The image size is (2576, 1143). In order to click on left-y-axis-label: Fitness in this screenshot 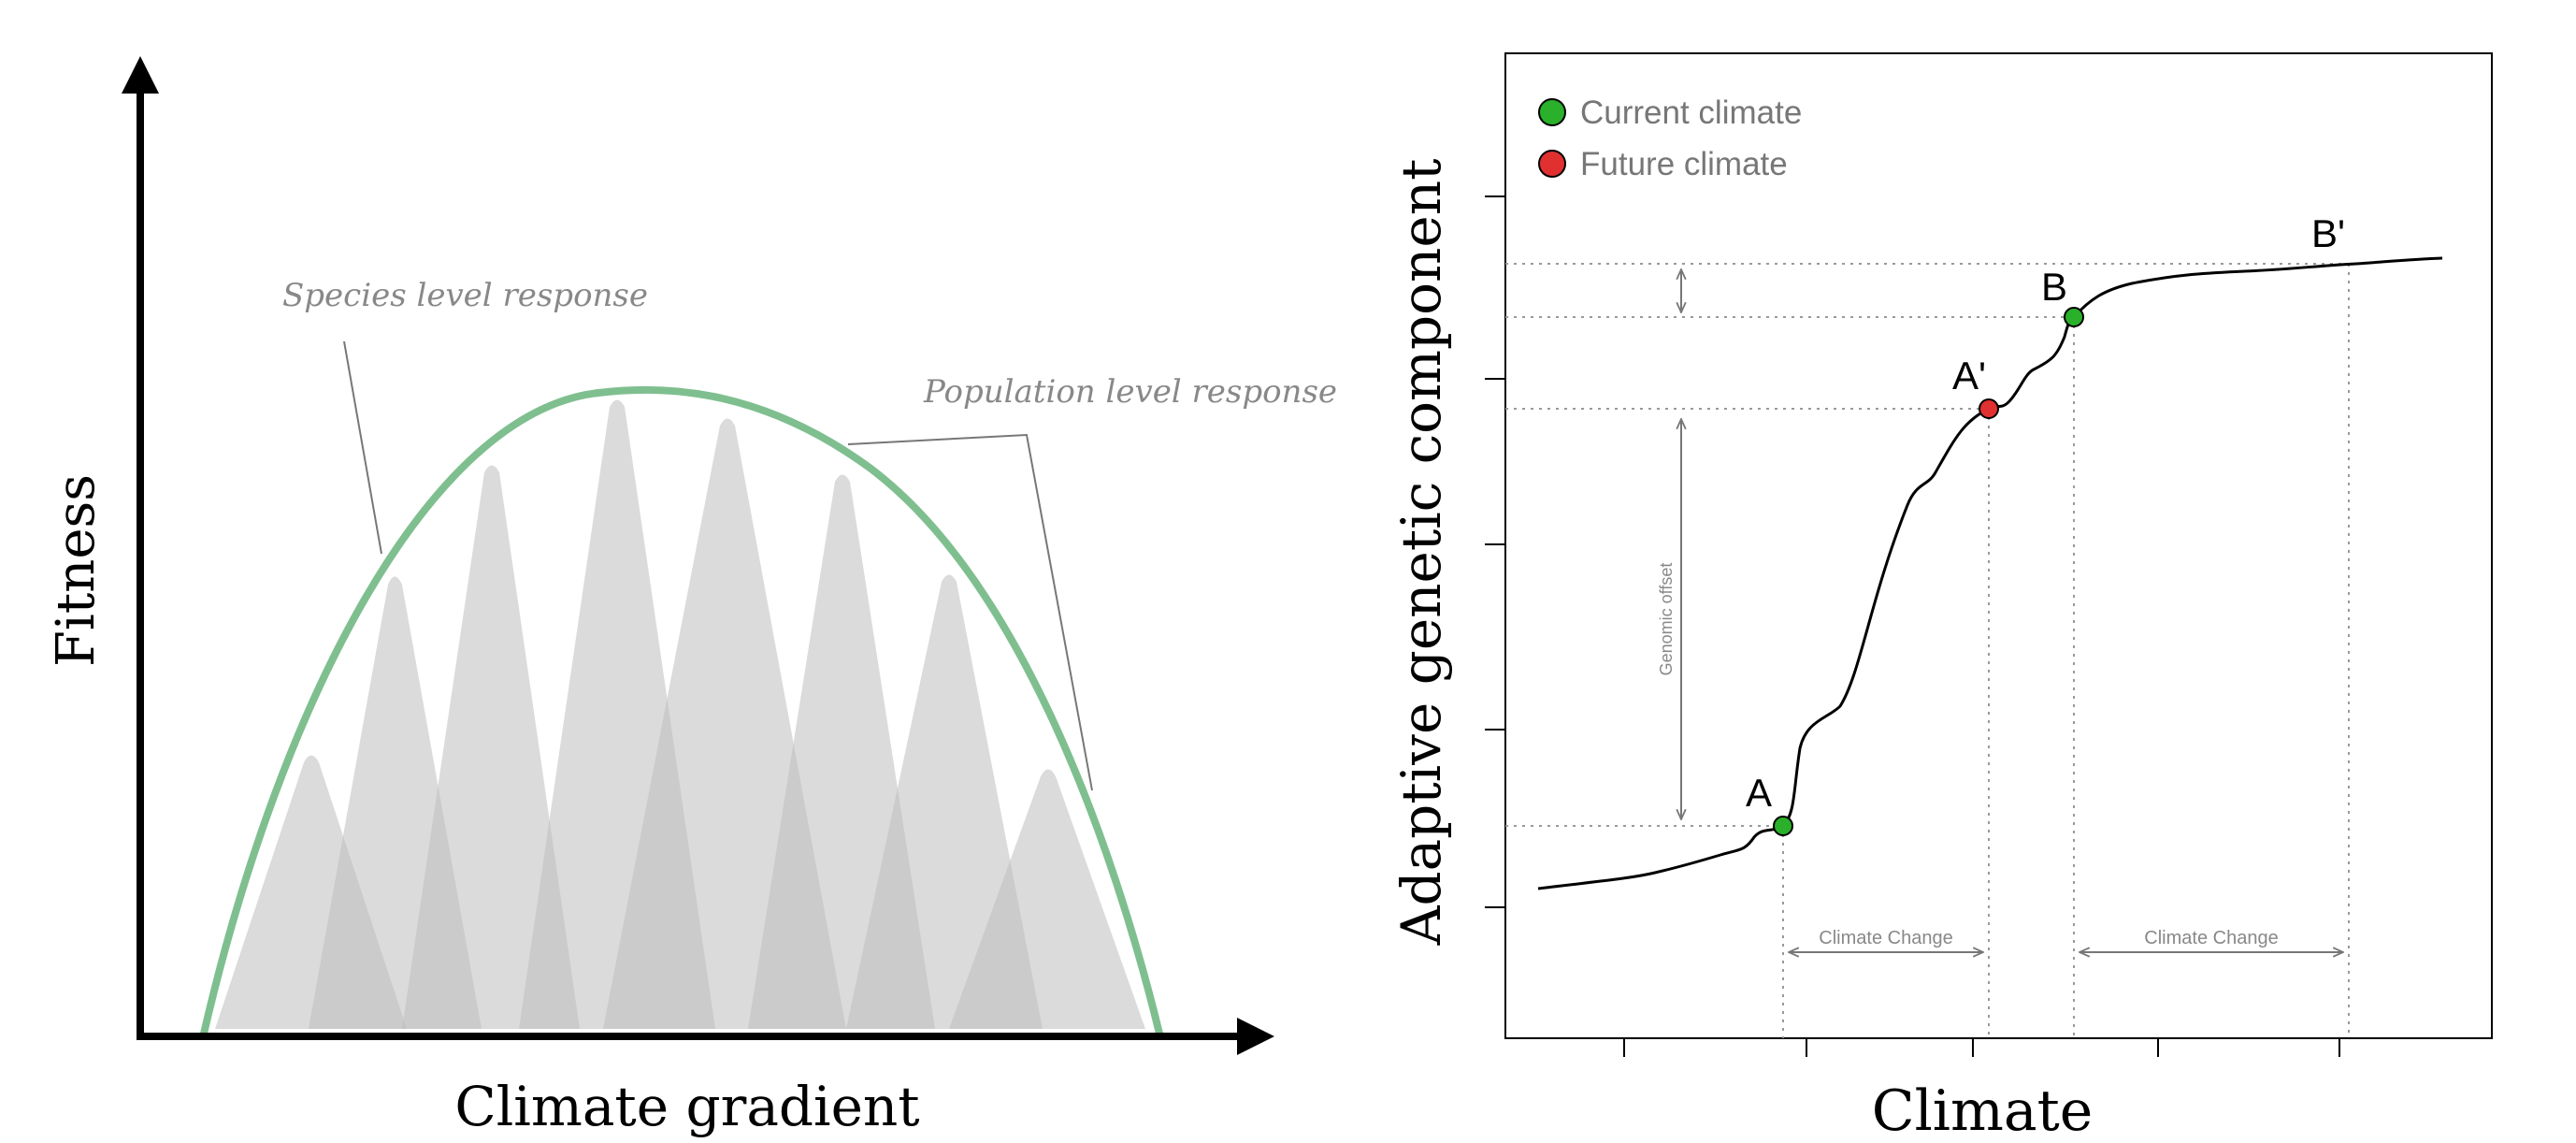, I will do `click(77, 570)`.